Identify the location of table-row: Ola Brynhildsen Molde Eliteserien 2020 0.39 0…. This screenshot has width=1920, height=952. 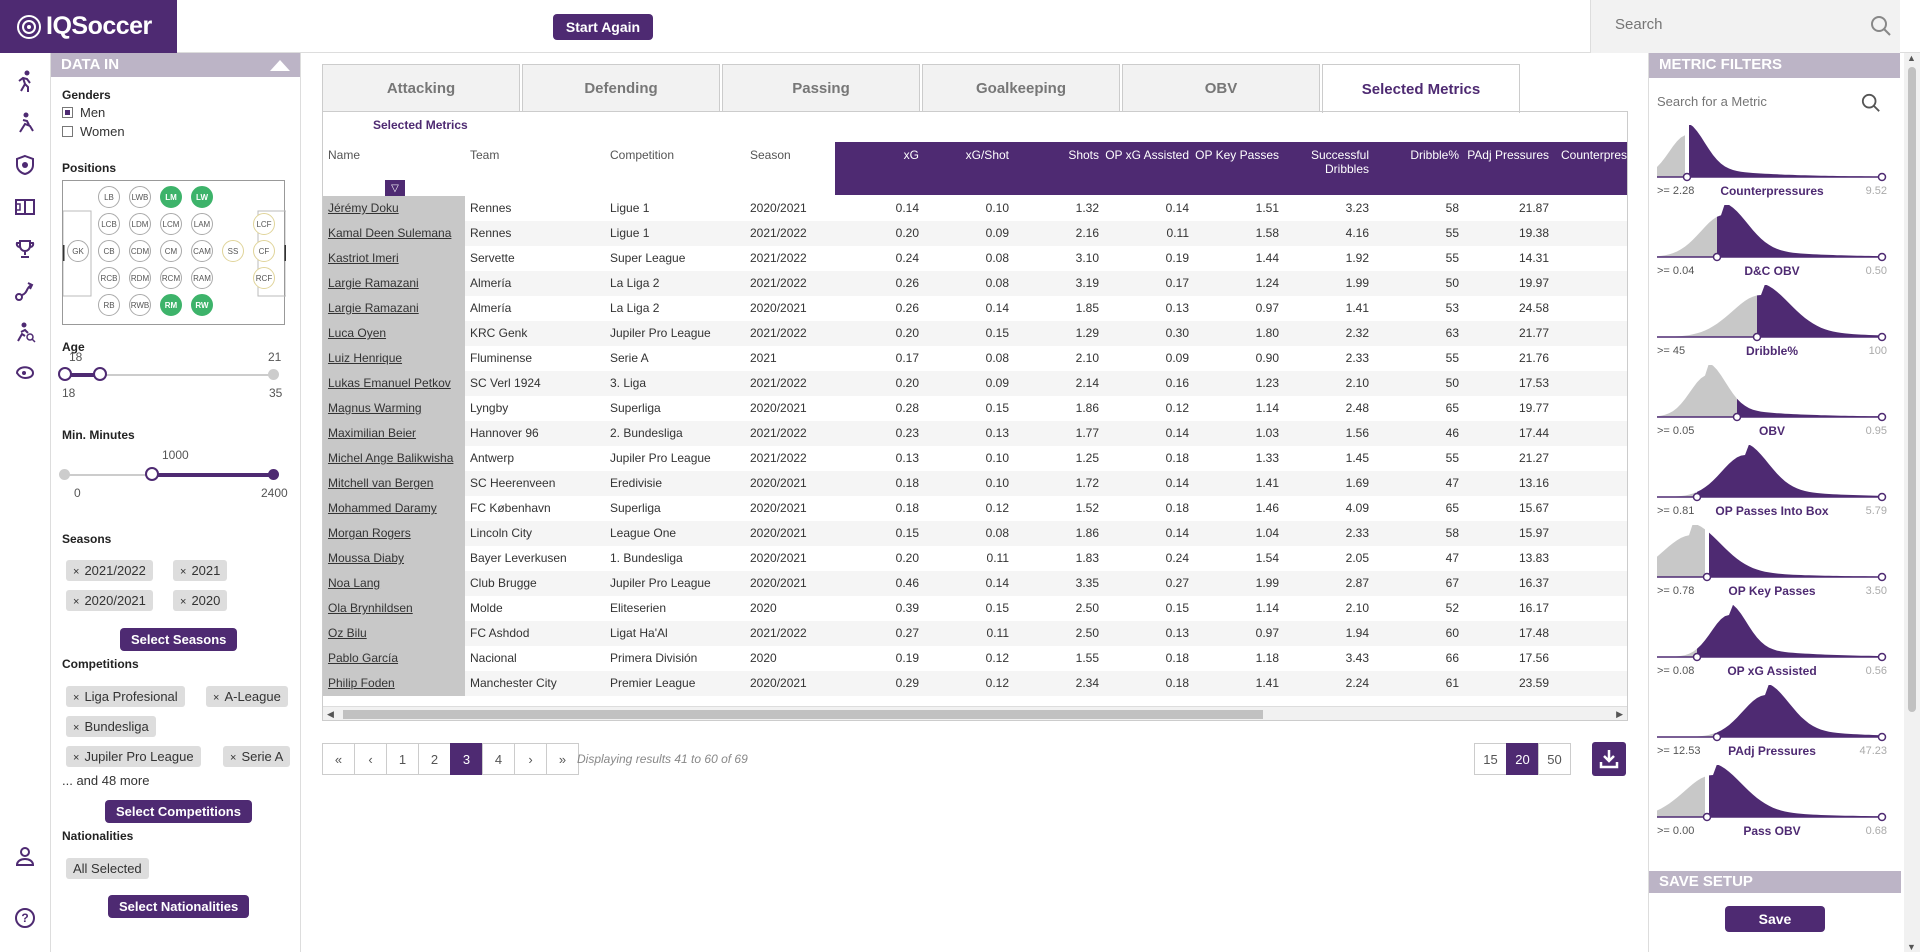
(975, 608).